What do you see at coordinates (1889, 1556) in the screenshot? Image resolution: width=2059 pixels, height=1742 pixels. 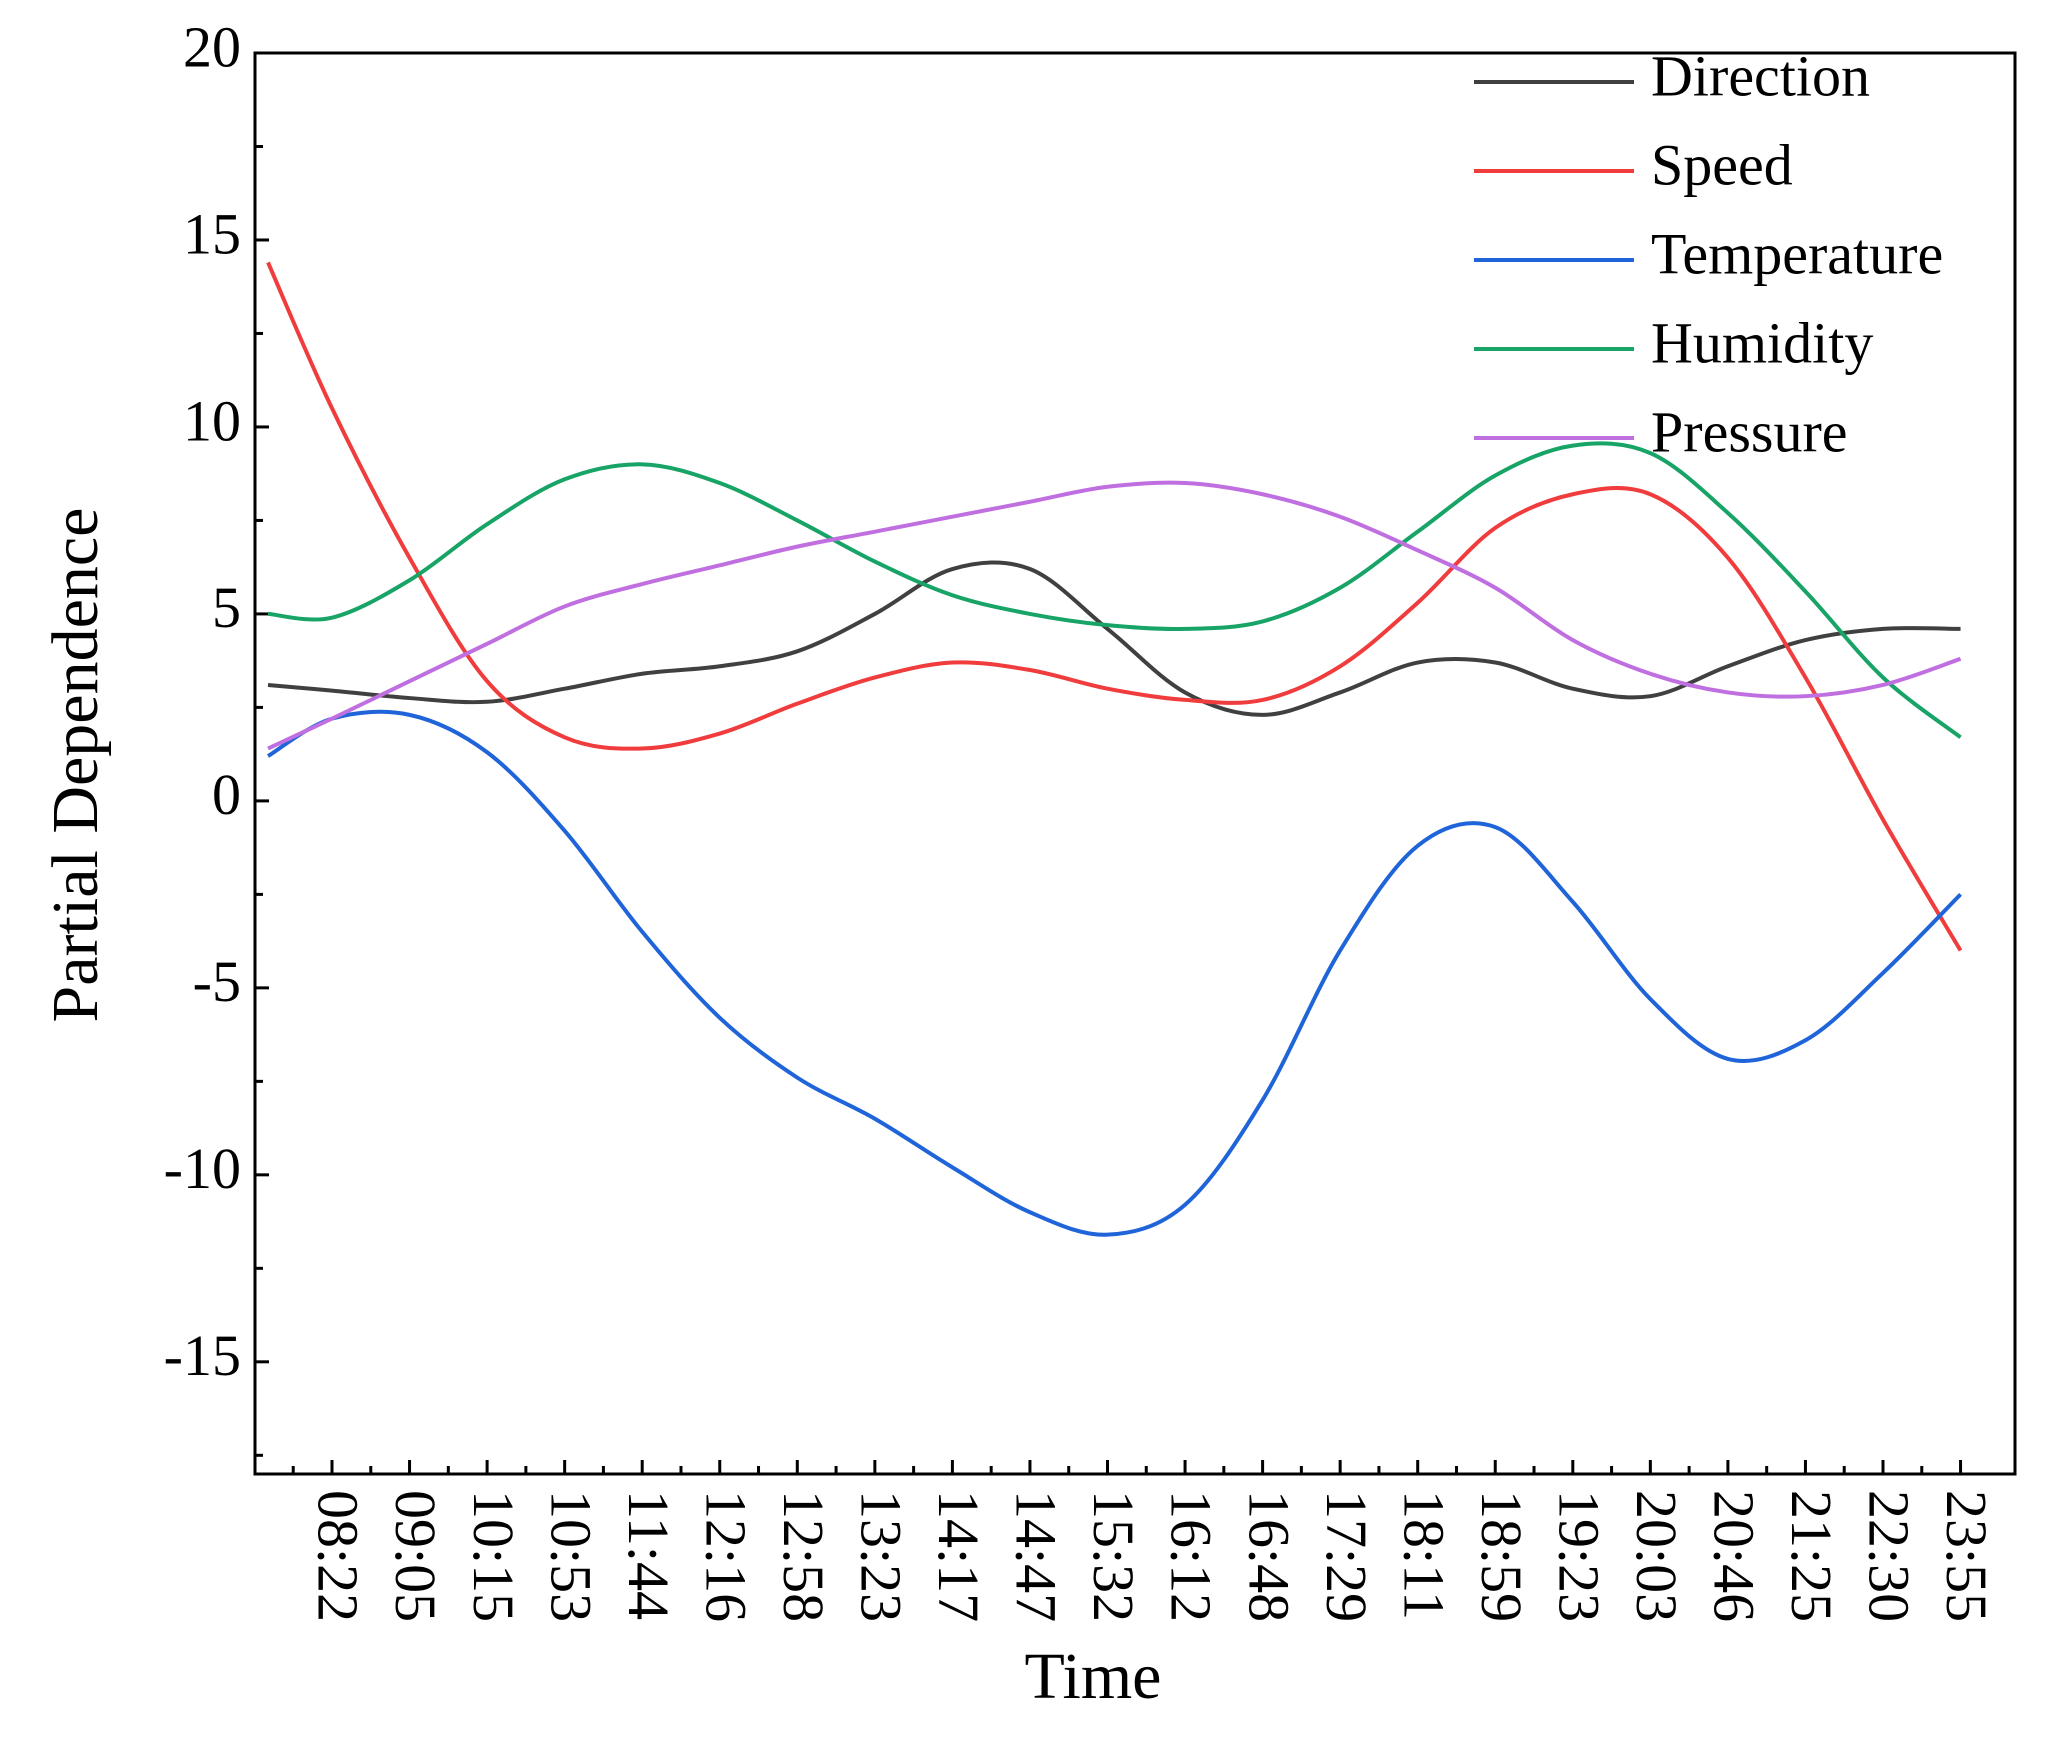 I see `x-tick-label: 22:30` at bounding box center [1889, 1556].